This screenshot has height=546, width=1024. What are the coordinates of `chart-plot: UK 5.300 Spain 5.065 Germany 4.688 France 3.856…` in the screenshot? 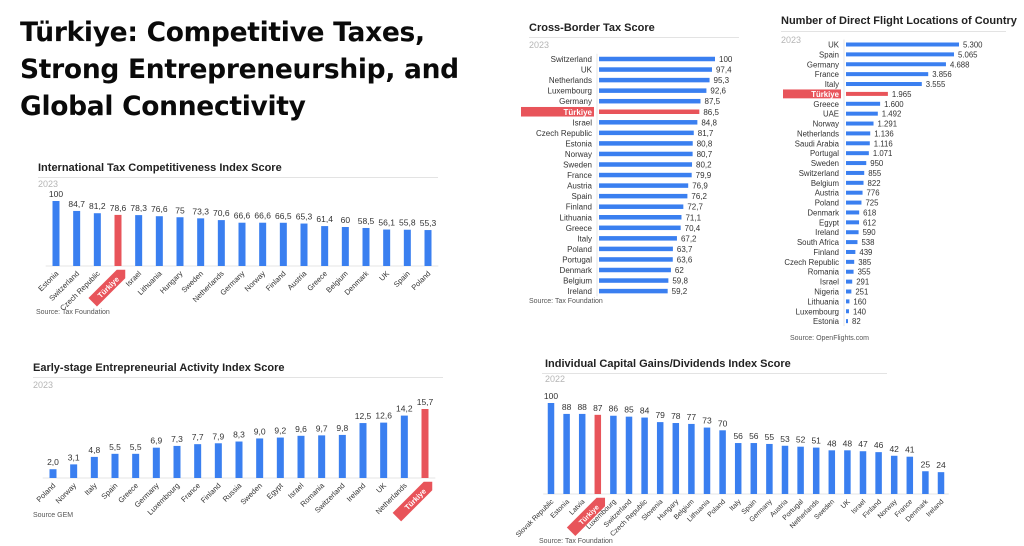 It's located at (883, 182).